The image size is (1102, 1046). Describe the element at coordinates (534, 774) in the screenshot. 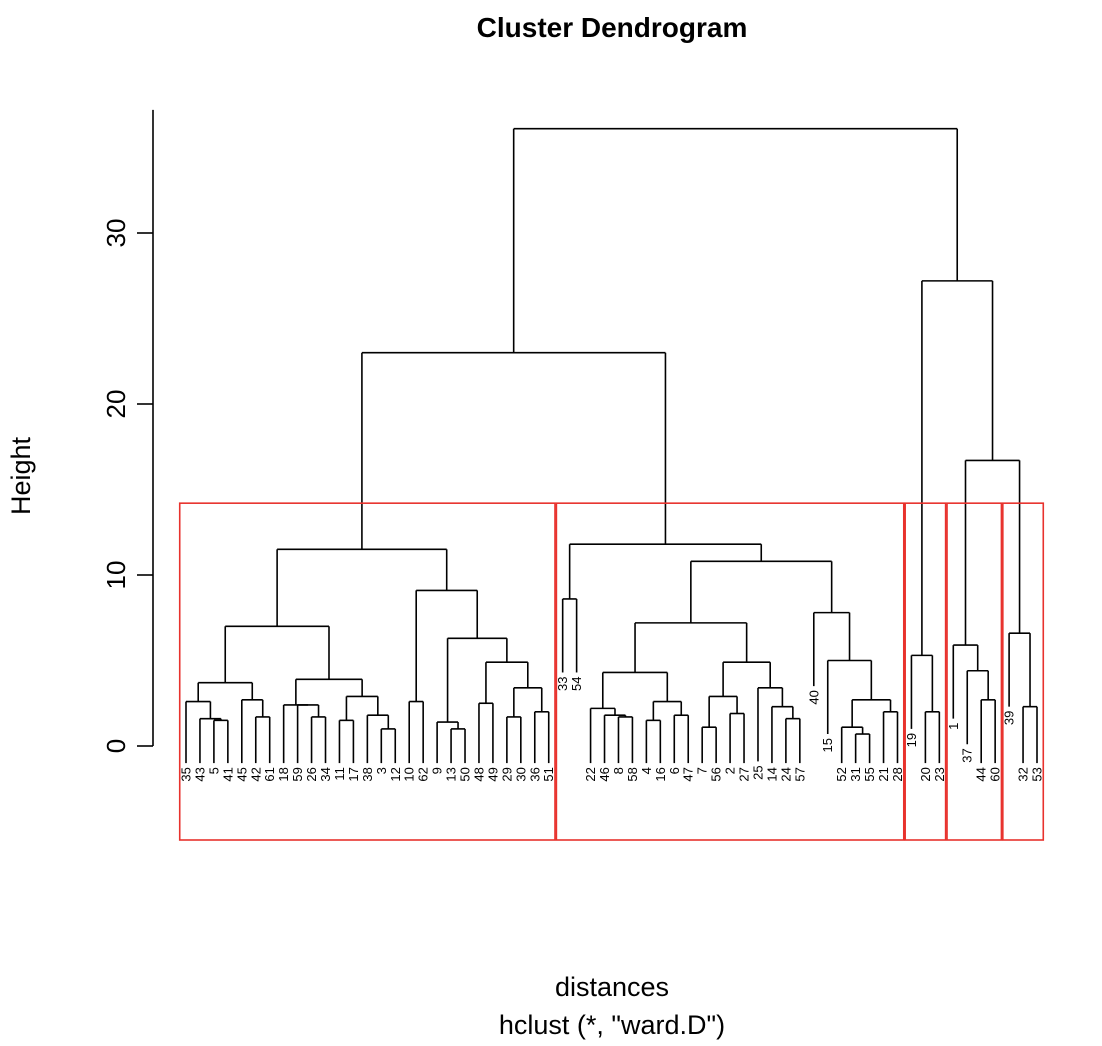

I see `leaf-label: 36` at that location.